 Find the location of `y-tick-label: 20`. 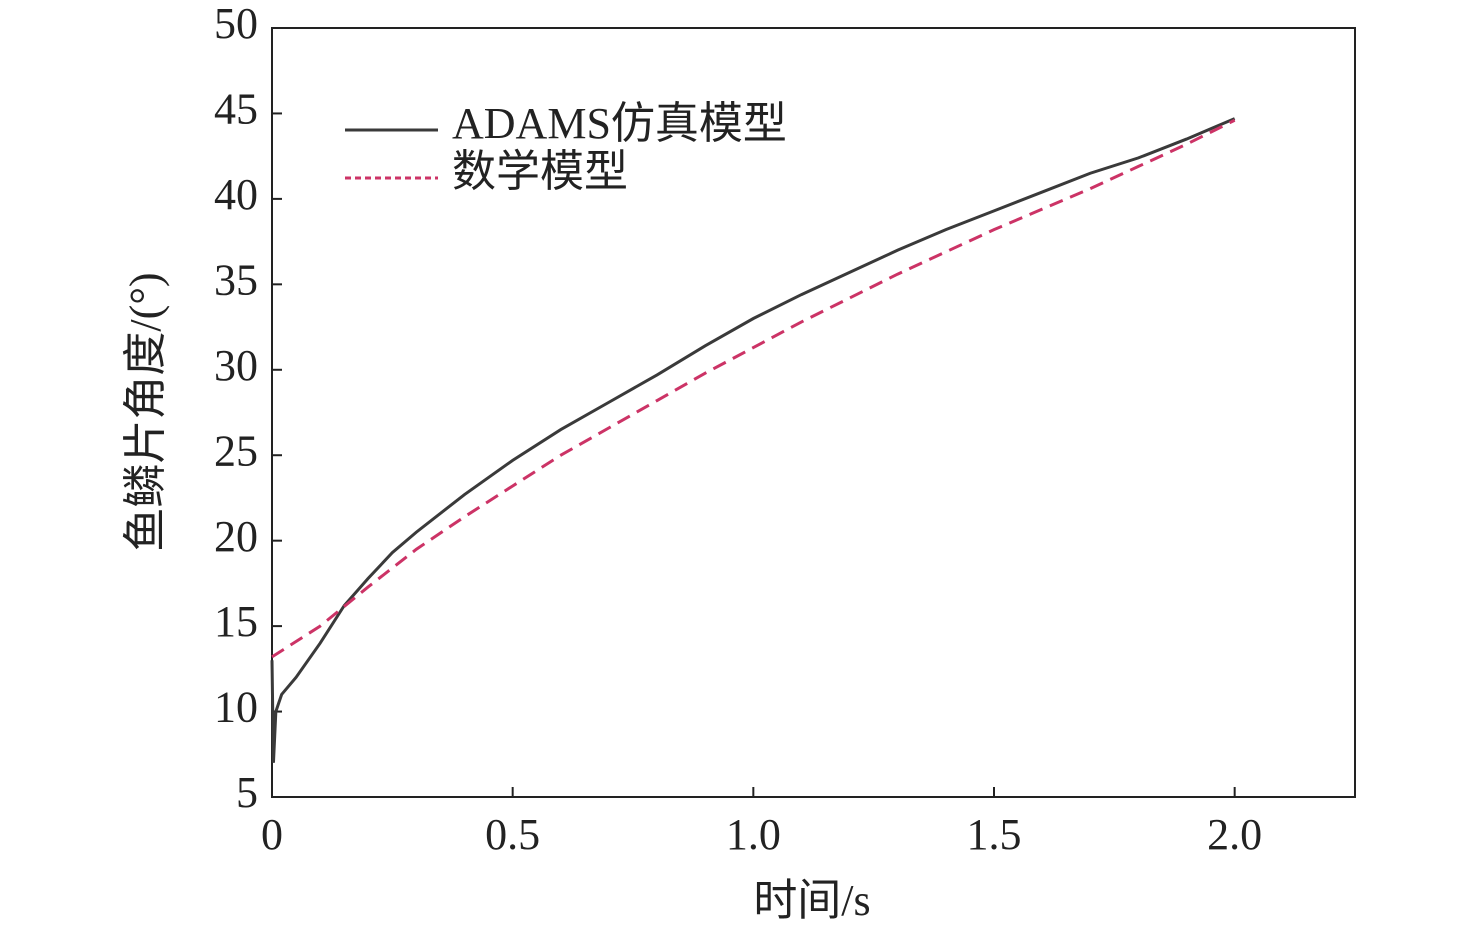

y-tick-label: 20 is located at coordinates (236, 536).